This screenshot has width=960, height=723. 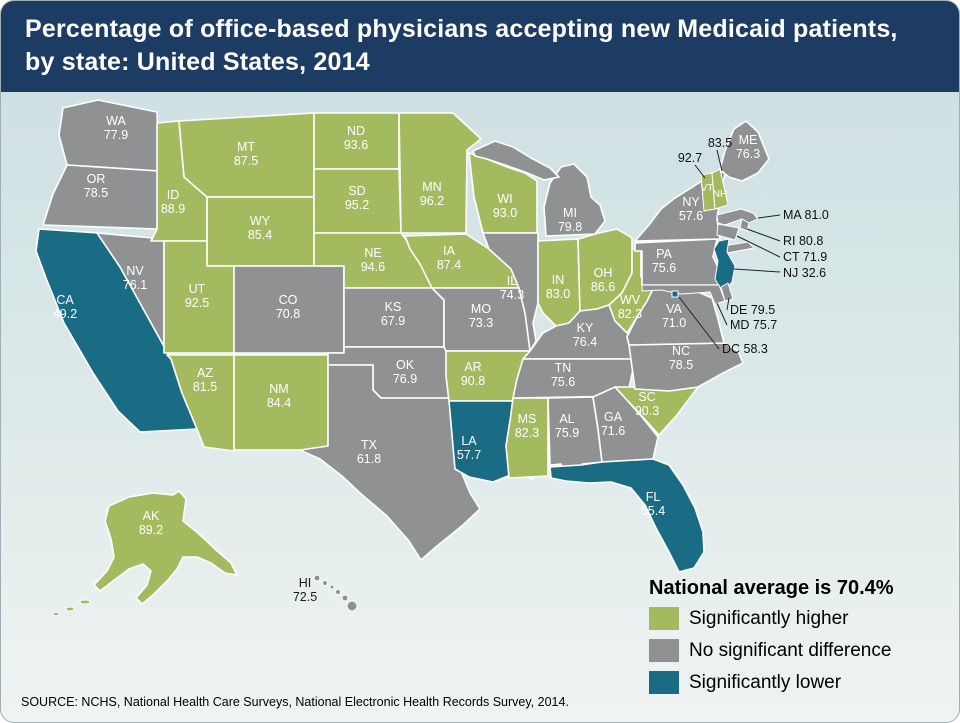 What do you see at coordinates (305, 590) in the screenshot?
I see `state-label-hi: HI 72.5` at bounding box center [305, 590].